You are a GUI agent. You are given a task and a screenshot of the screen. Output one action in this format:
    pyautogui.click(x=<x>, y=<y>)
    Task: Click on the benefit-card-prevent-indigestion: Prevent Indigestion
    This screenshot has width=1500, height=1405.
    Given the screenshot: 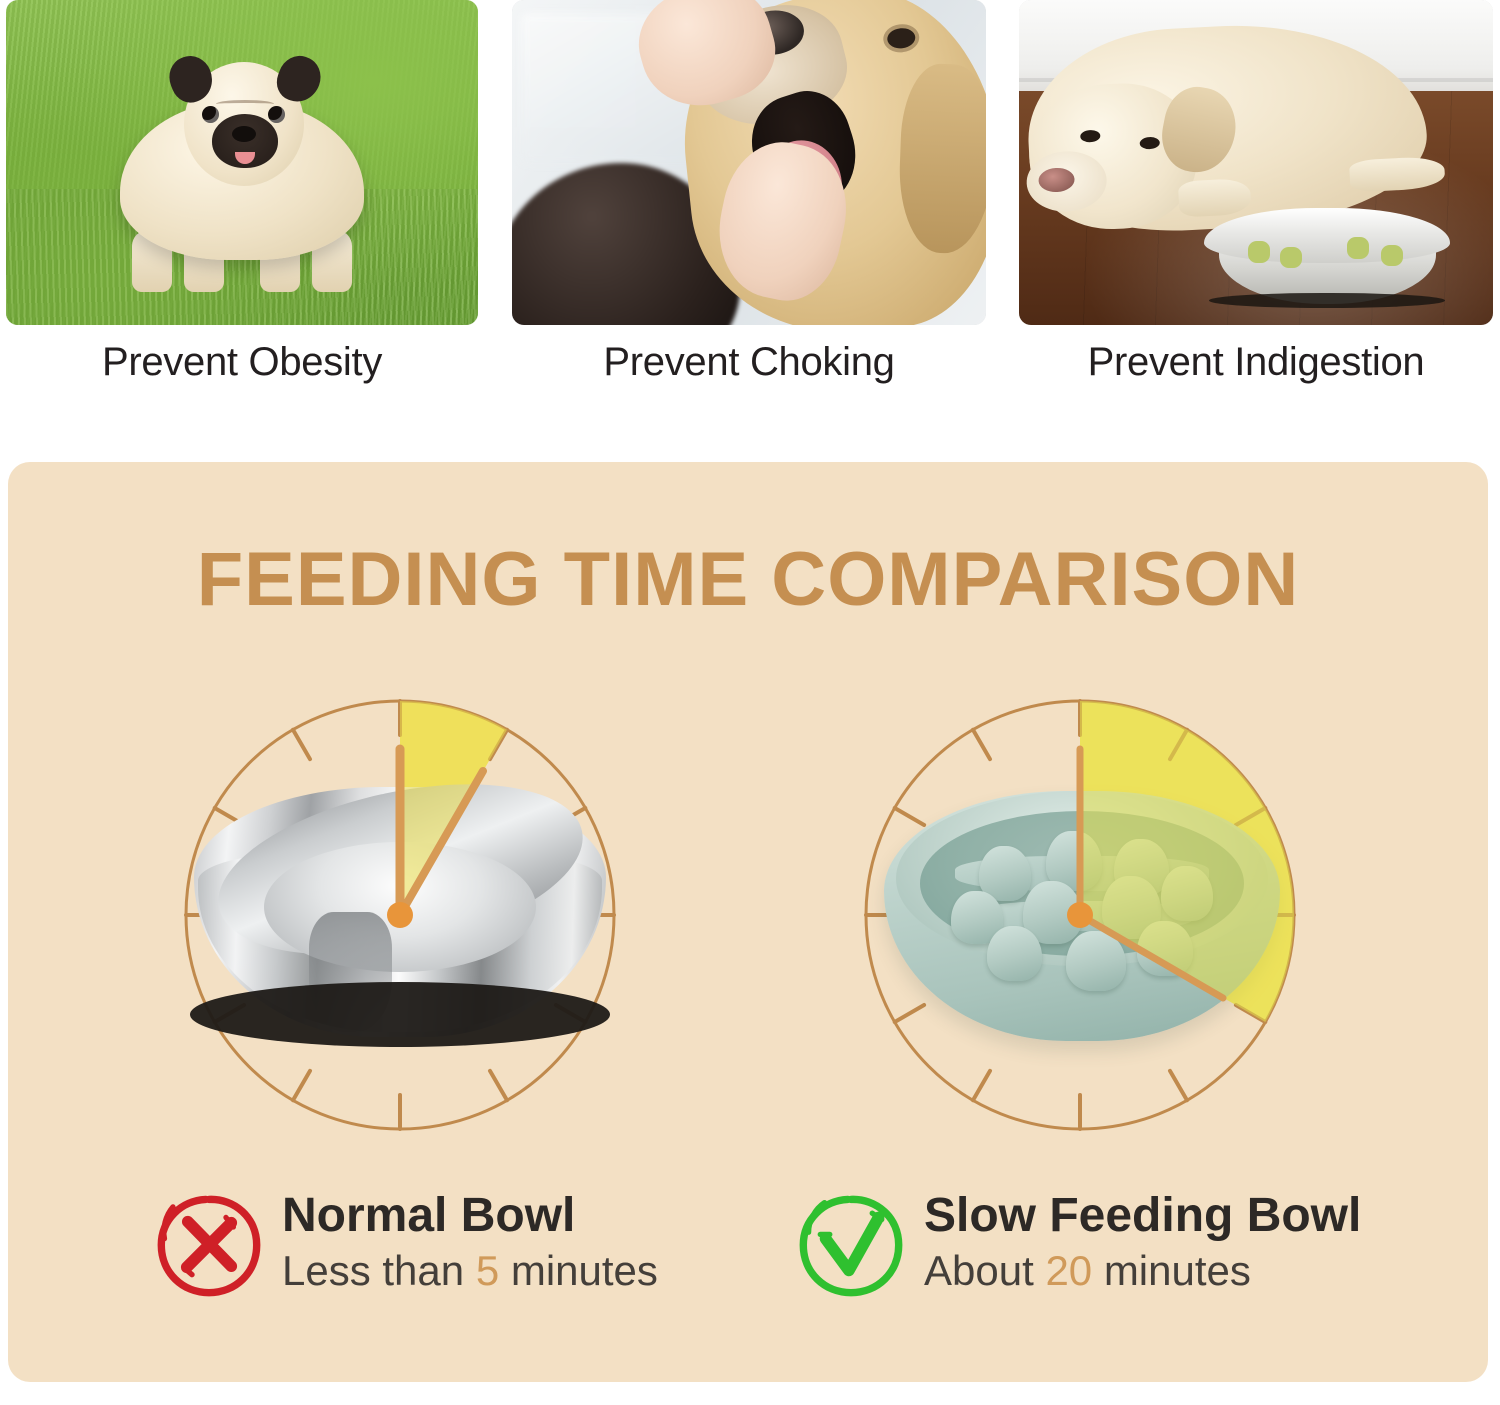 What is the action you would take?
    pyautogui.click(x=1256, y=192)
    